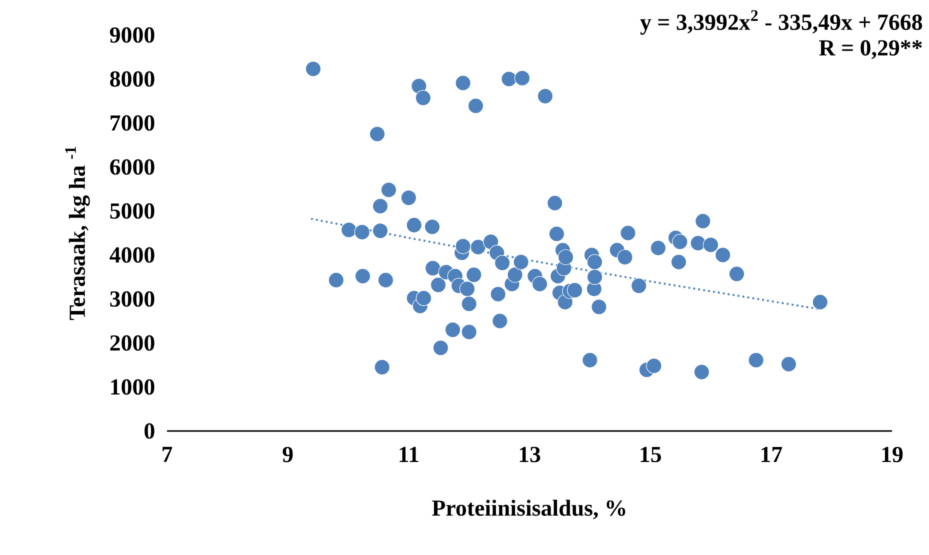  Describe the element at coordinates (772, 454) in the screenshot. I see `x-tick-label: 17` at that location.